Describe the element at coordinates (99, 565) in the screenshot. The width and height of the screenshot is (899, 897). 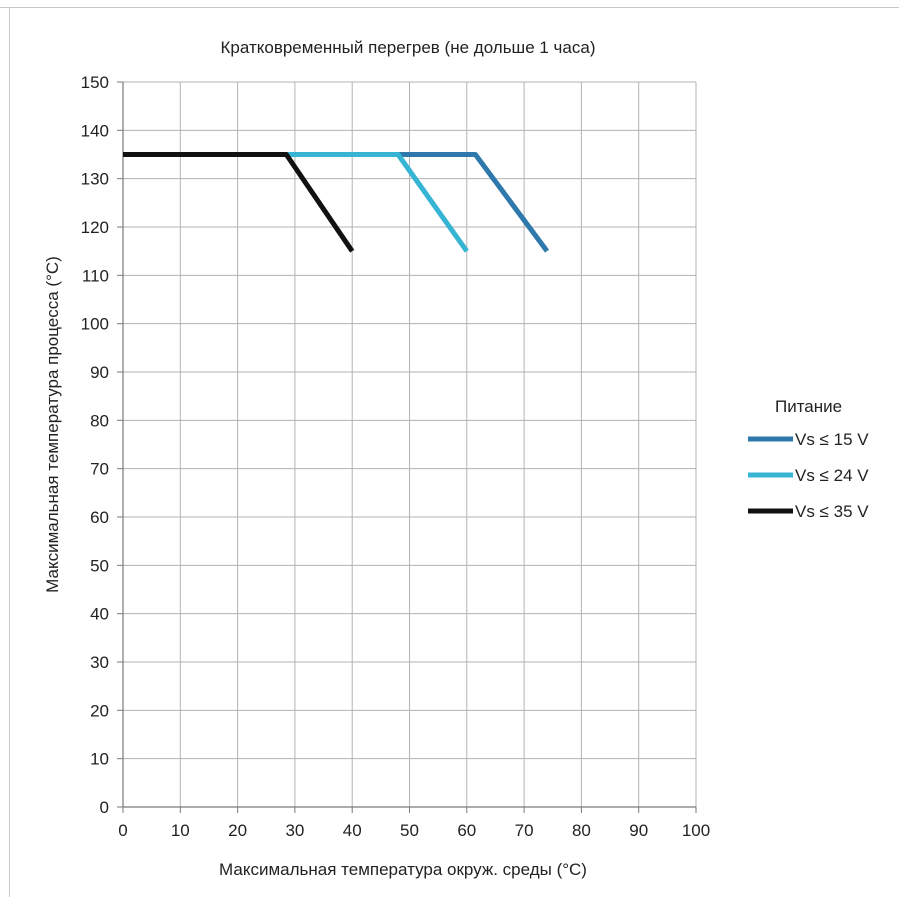
I see `y-tick-label: 50` at that location.